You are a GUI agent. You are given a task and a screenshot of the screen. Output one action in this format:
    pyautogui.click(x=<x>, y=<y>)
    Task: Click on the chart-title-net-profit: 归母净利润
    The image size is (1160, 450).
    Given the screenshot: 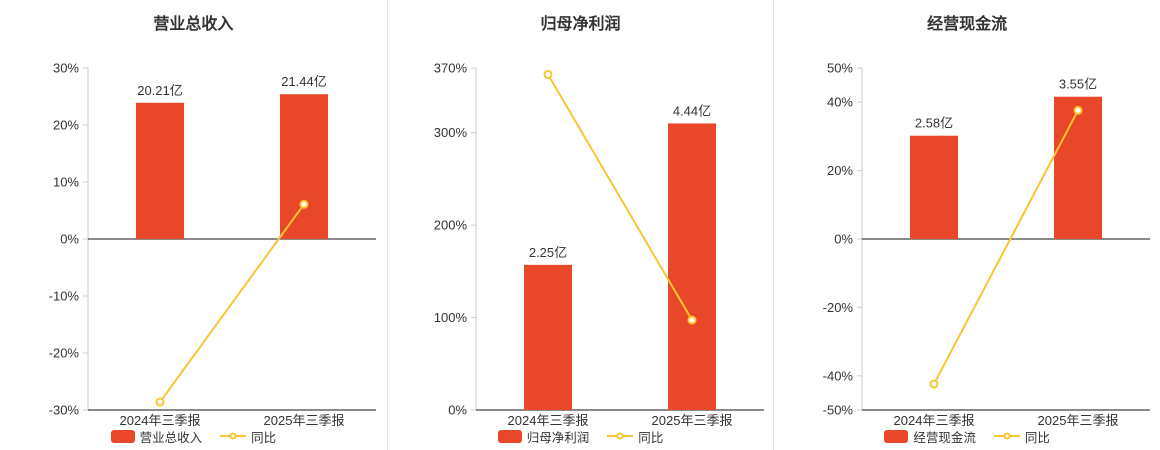 What is the action you would take?
    pyautogui.click(x=580, y=24)
    